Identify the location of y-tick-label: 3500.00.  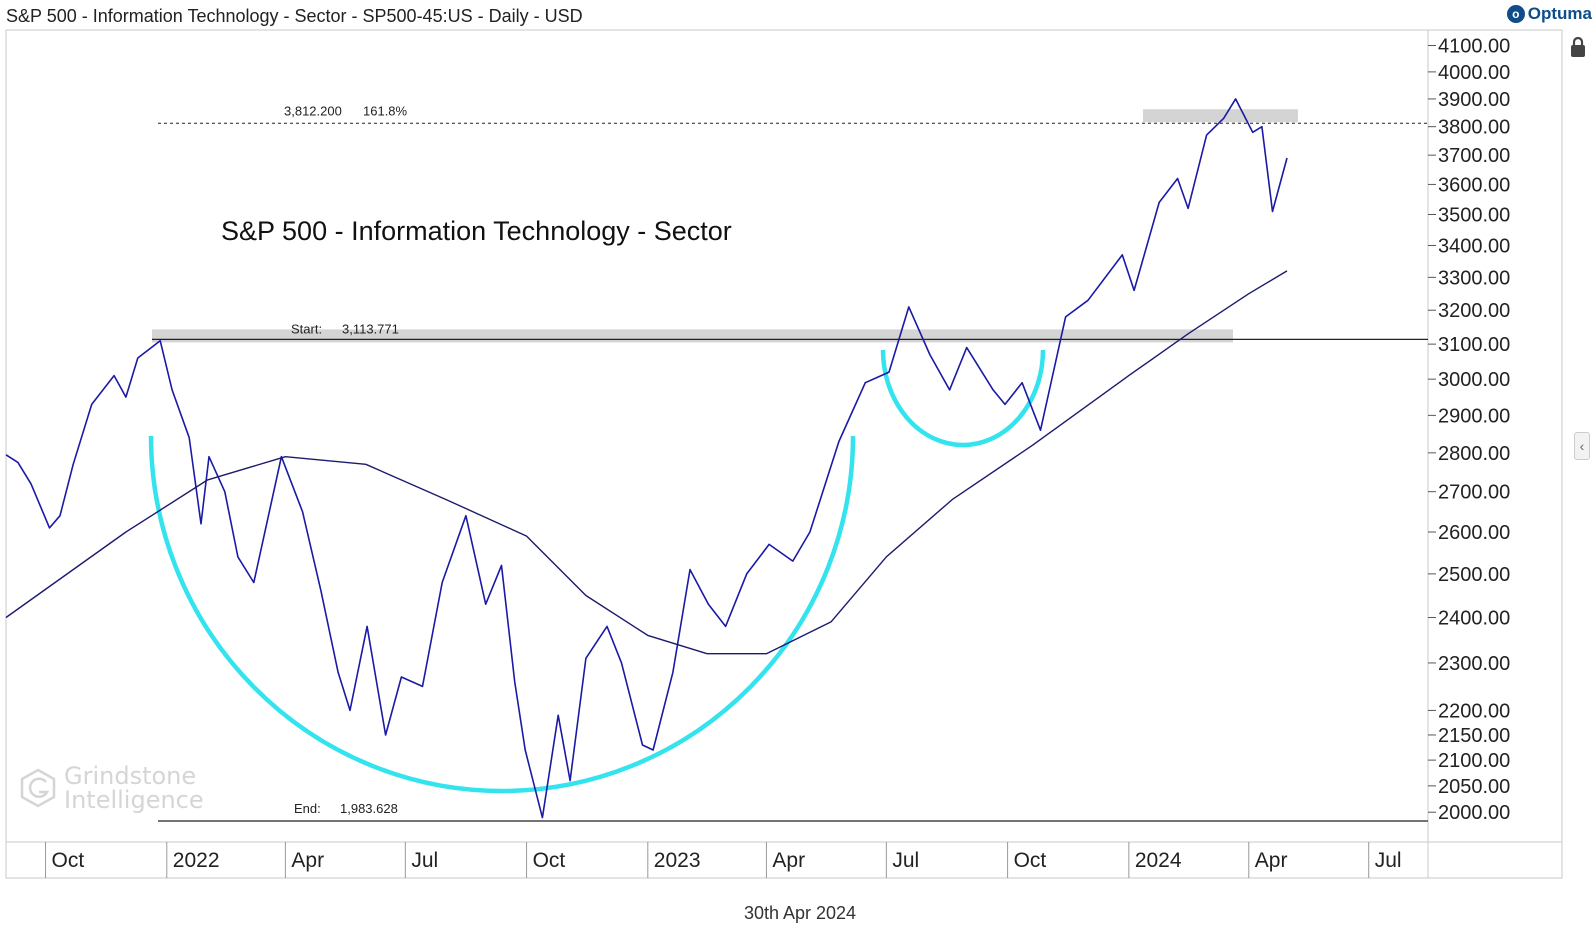
(1474, 216).